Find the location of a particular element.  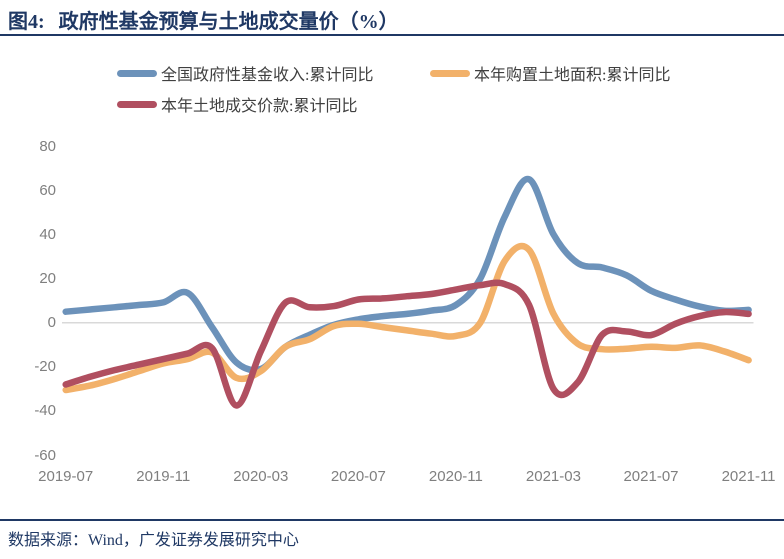

x-axis-tick-label: 2021-07 is located at coordinates (651, 476).